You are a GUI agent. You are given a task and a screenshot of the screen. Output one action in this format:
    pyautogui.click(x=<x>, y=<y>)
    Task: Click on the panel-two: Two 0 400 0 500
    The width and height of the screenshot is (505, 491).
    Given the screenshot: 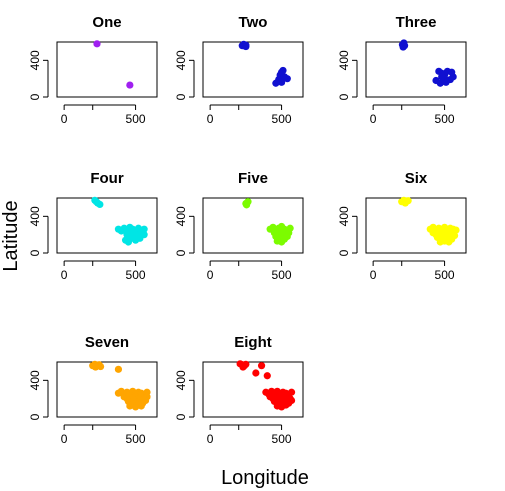 What is the action you would take?
    pyautogui.click(x=239, y=70)
    